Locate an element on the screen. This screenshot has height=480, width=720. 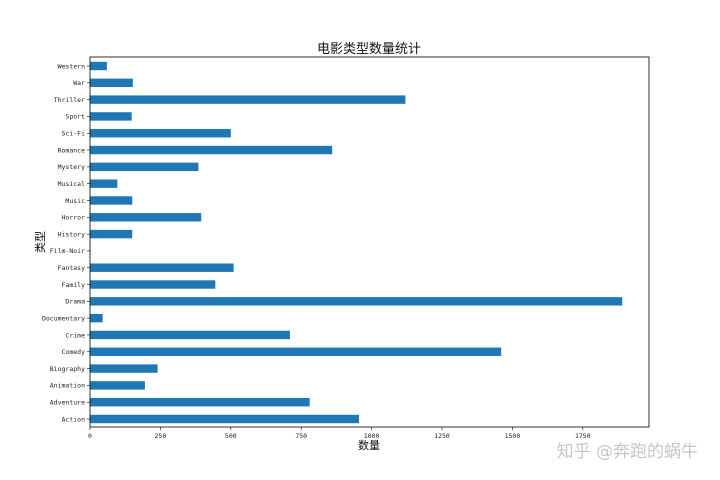
y-tick-label: Musical is located at coordinates (71, 184).